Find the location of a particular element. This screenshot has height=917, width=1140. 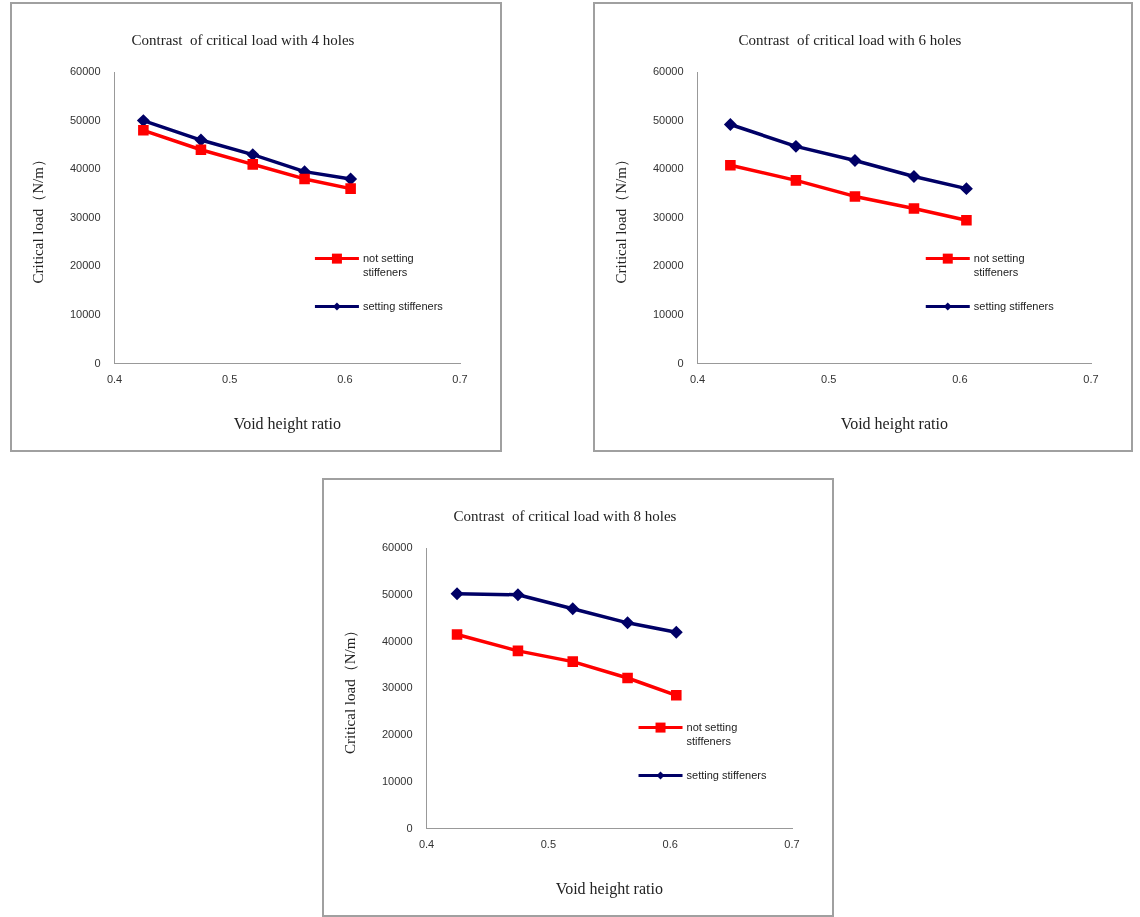

chart-title: Contrast of critical load with 6 holes is located at coordinates (850, 39).